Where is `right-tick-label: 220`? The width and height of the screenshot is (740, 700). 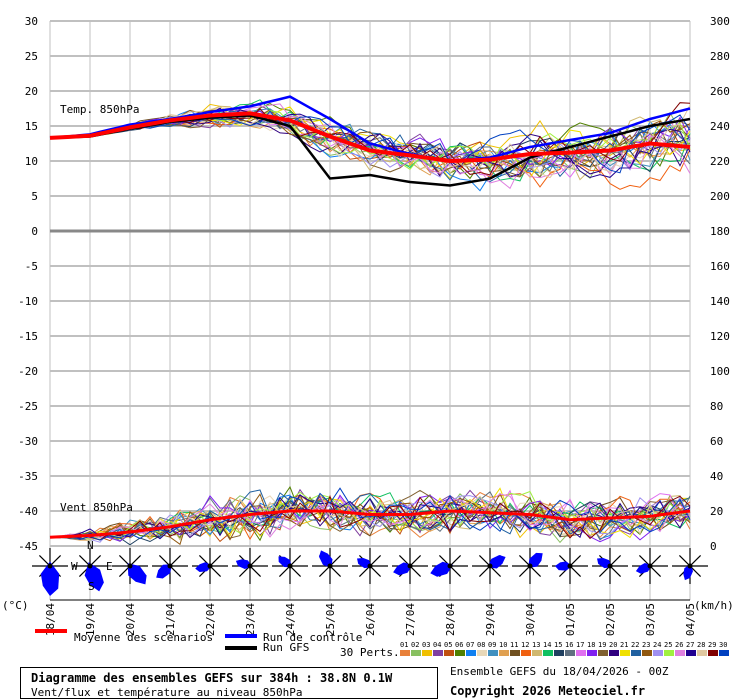
right-tick-label: 220 is located at coordinates (720, 161).